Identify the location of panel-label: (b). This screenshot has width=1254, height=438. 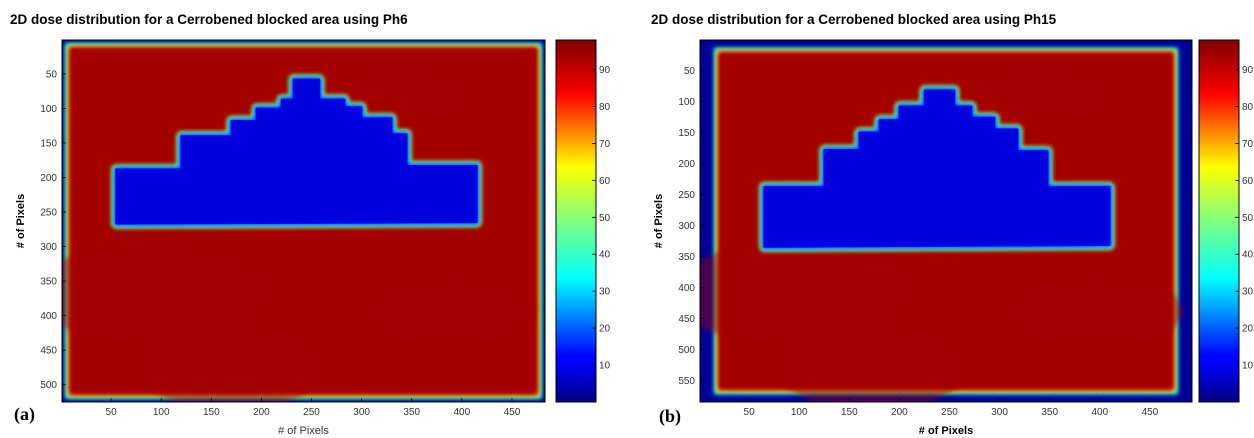
(670, 416).